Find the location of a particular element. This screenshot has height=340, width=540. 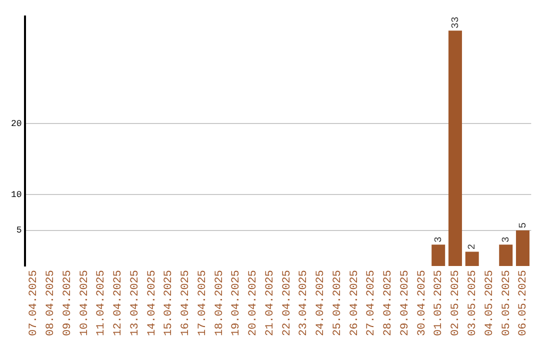

x-tick-label: 30.04.2025 is located at coordinates (422, 303).